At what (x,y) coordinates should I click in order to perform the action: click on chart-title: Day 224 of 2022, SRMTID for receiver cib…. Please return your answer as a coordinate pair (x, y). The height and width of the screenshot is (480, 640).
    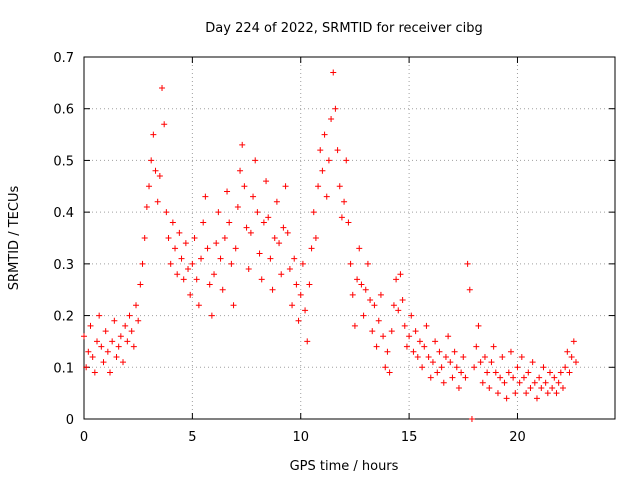
    Looking at the image, I should click on (343, 28).